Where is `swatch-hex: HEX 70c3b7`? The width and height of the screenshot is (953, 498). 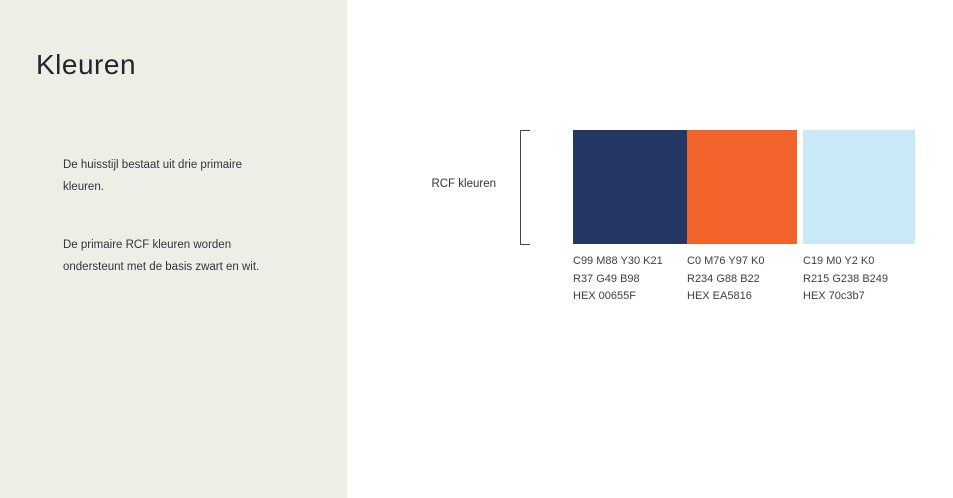
swatch-hex: HEX 70c3b7 is located at coordinates (834, 296).